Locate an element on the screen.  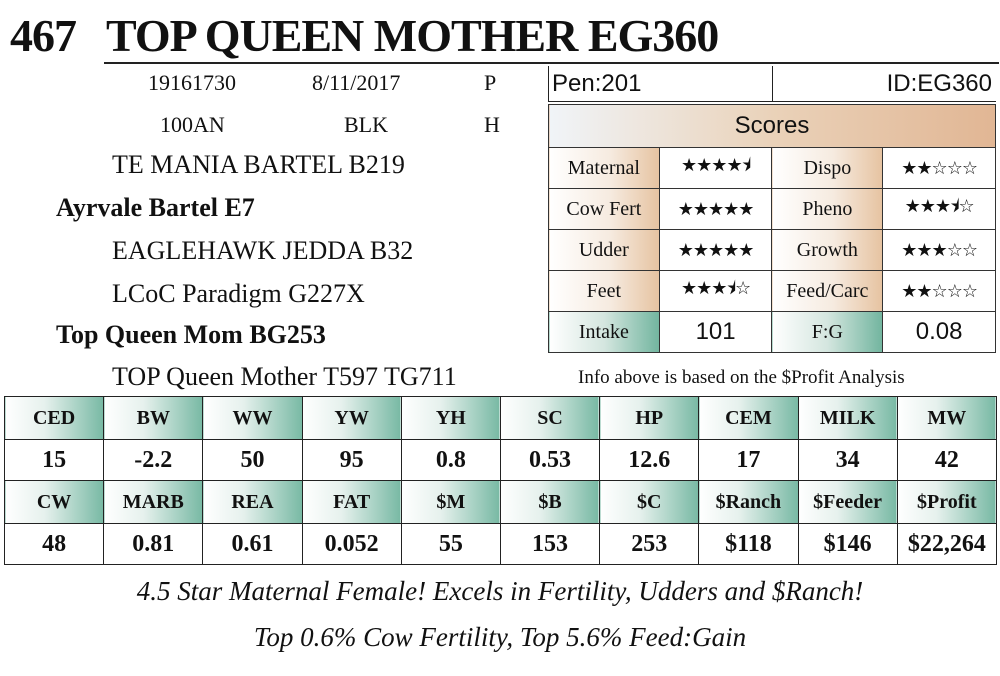
title-underline is located at coordinates (551, 63).